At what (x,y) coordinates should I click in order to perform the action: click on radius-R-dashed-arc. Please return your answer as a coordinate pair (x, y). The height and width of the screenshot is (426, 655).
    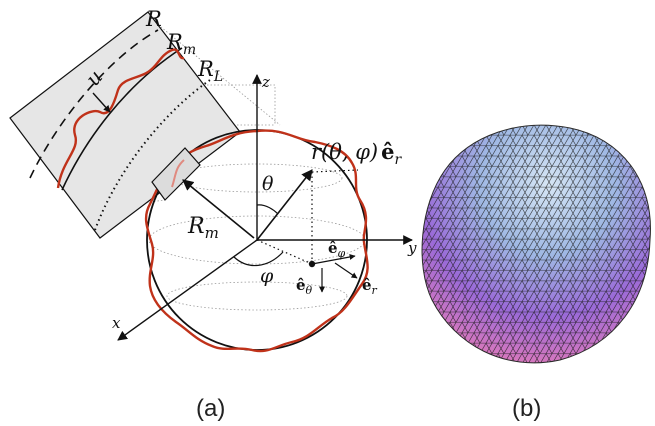
    Looking at the image, I should click on (94, 104).